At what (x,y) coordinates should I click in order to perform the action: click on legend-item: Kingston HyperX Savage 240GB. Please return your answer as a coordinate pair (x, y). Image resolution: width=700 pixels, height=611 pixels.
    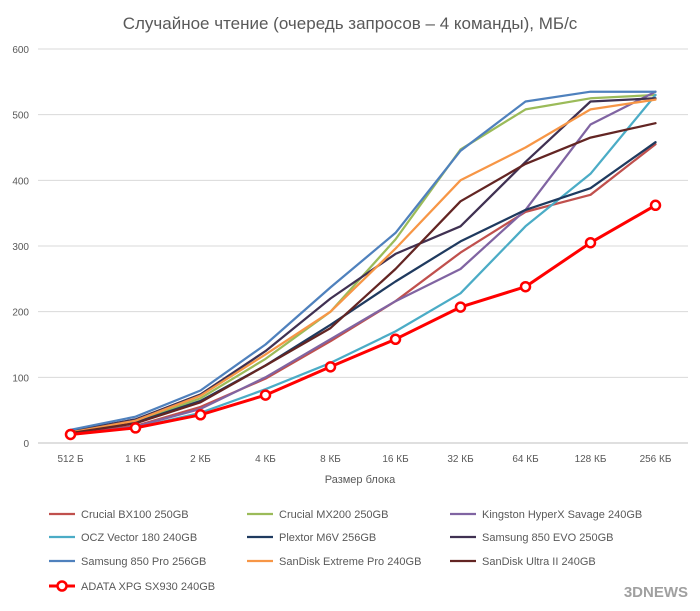
    Looking at the image, I should click on (546, 515).